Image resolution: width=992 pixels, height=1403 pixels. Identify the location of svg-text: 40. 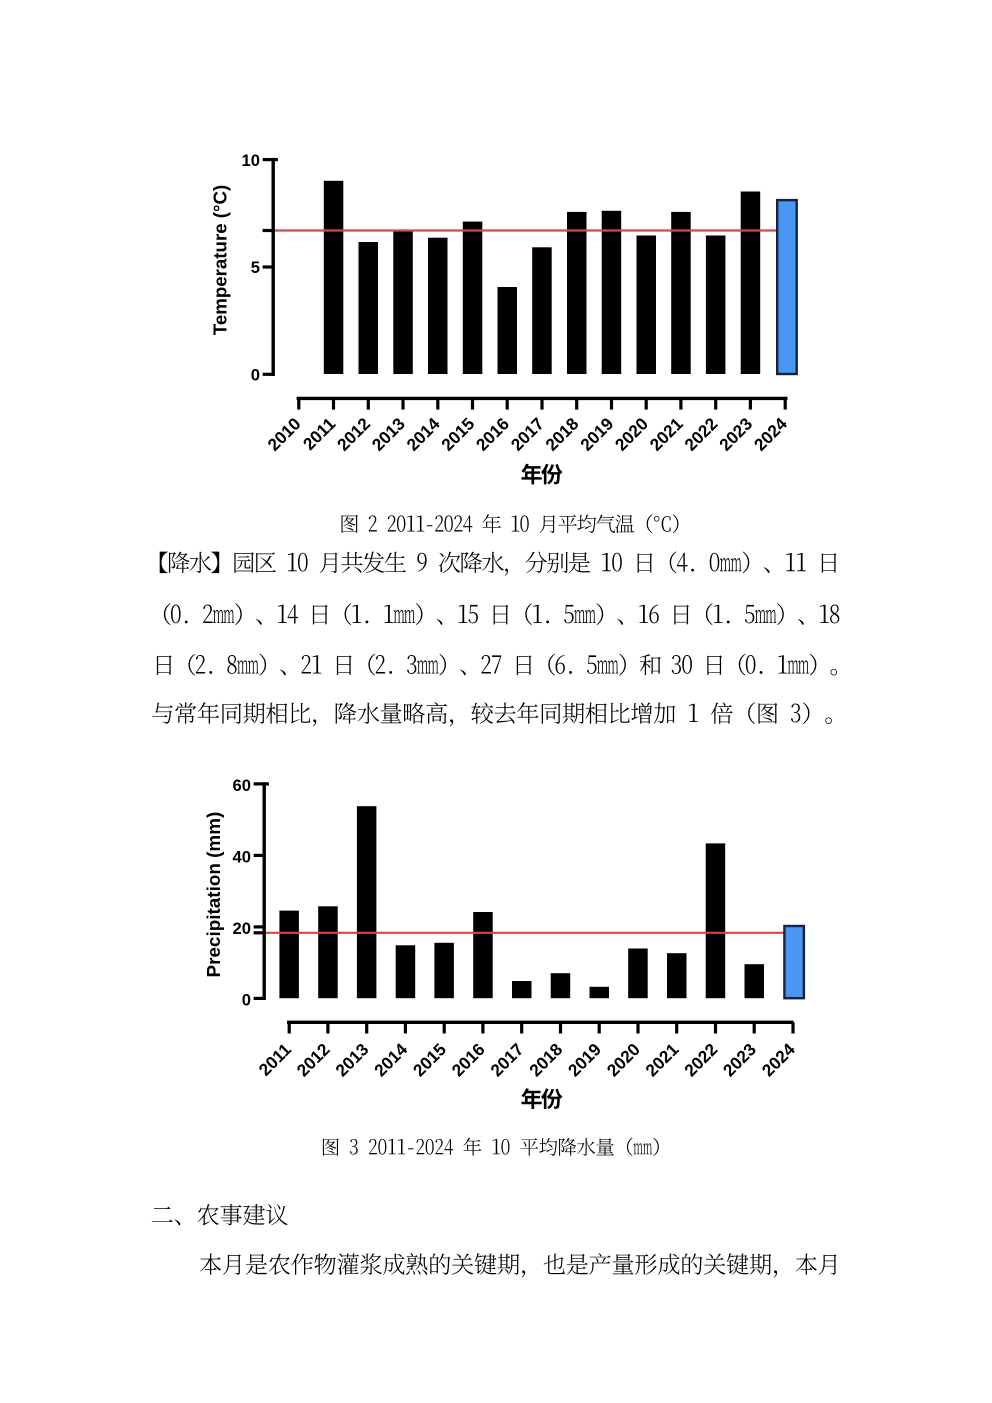
(242, 856).